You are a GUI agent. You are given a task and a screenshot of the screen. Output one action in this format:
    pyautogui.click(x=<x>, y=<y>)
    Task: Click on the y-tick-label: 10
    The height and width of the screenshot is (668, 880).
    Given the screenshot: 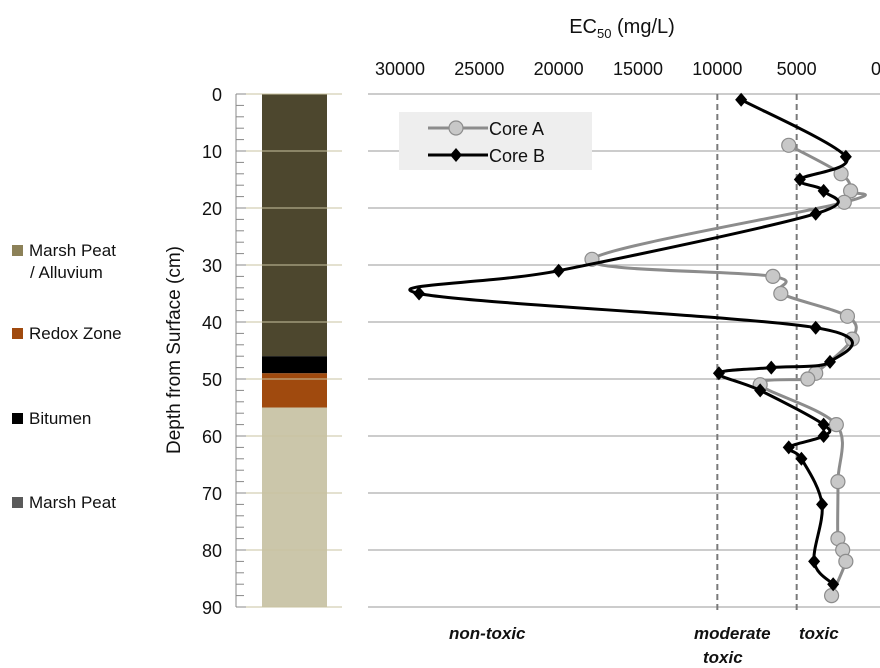 What is the action you would take?
    pyautogui.click(x=212, y=152)
    